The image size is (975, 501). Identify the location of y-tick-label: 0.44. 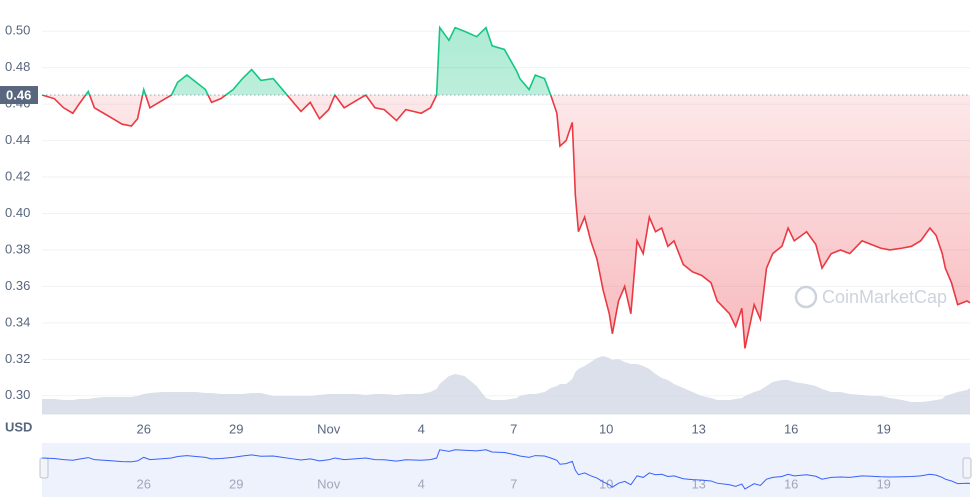
(17, 139).